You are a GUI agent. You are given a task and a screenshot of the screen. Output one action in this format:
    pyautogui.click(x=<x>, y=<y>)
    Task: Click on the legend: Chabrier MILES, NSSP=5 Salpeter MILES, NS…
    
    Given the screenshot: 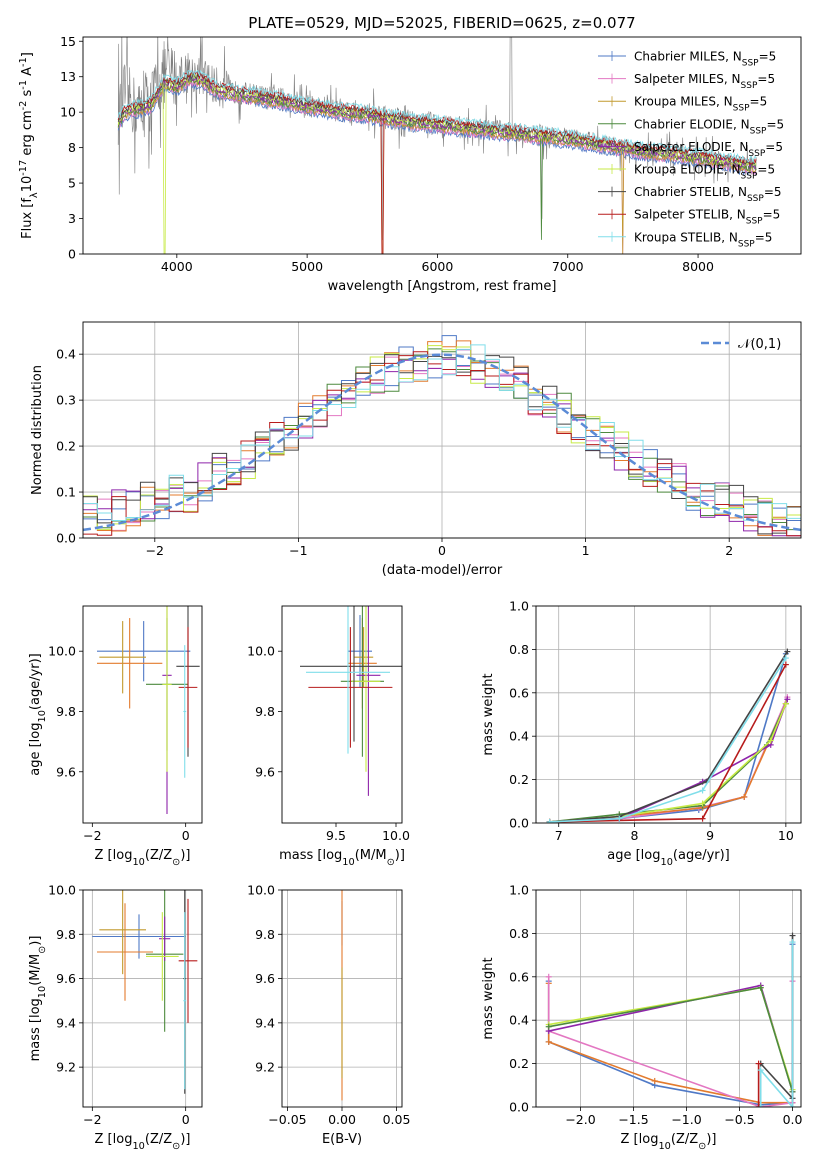 What is the action you would take?
    pyautogui.click(x=691, y=149)
    